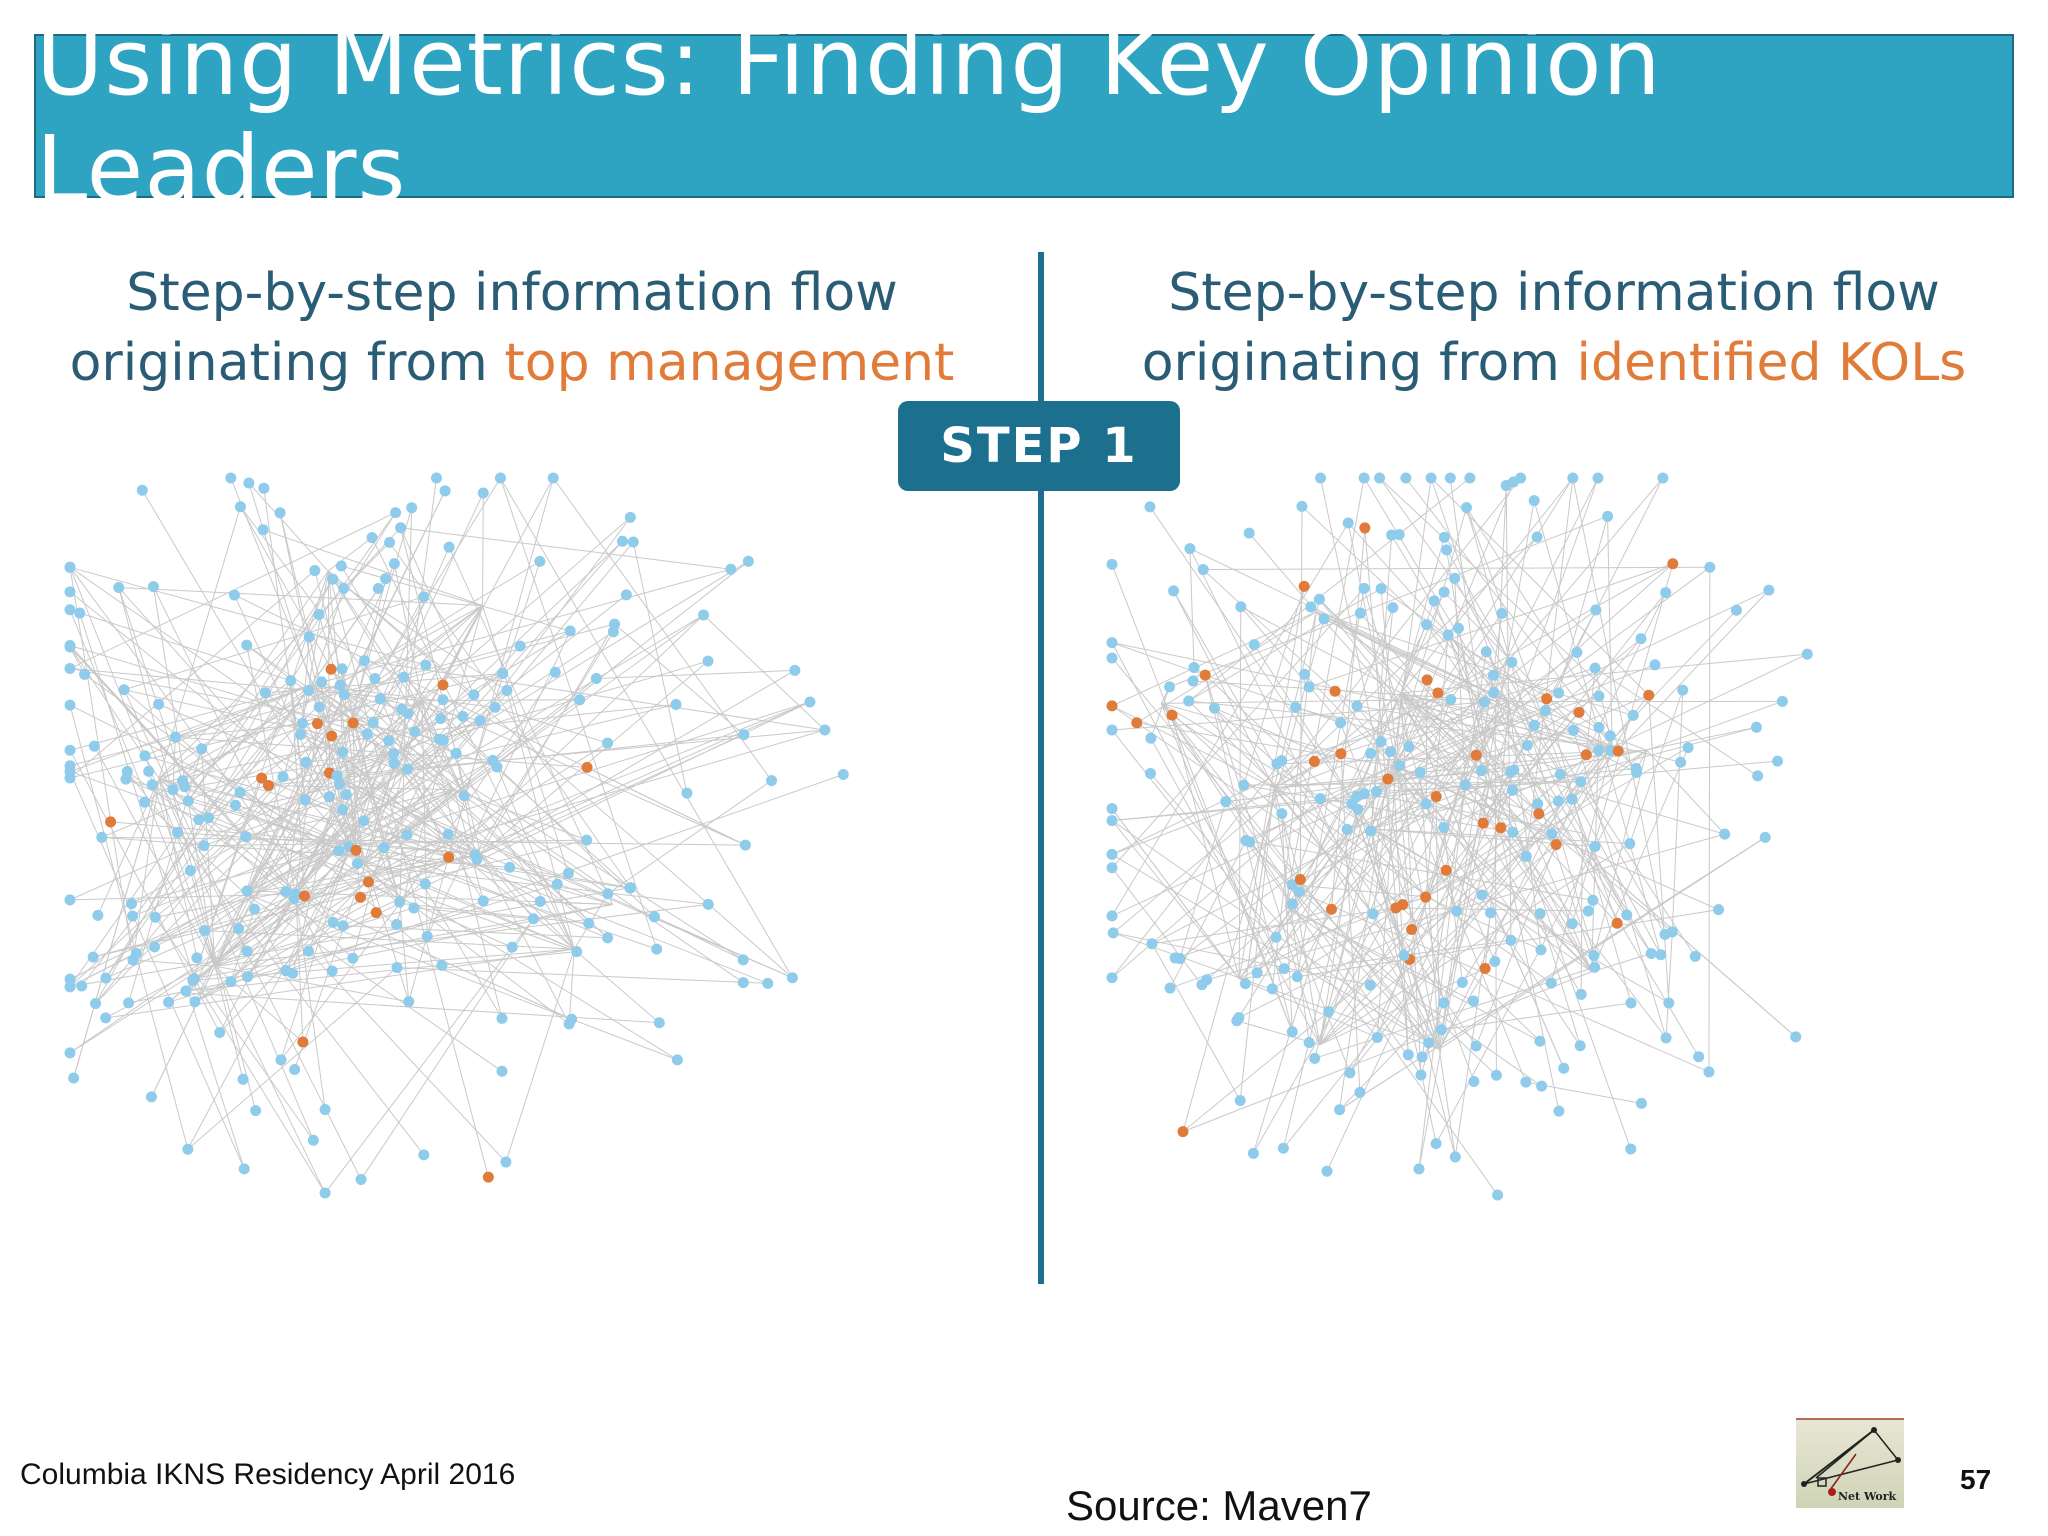  I want to click on network-logo-icon, so click(1851, 1461).